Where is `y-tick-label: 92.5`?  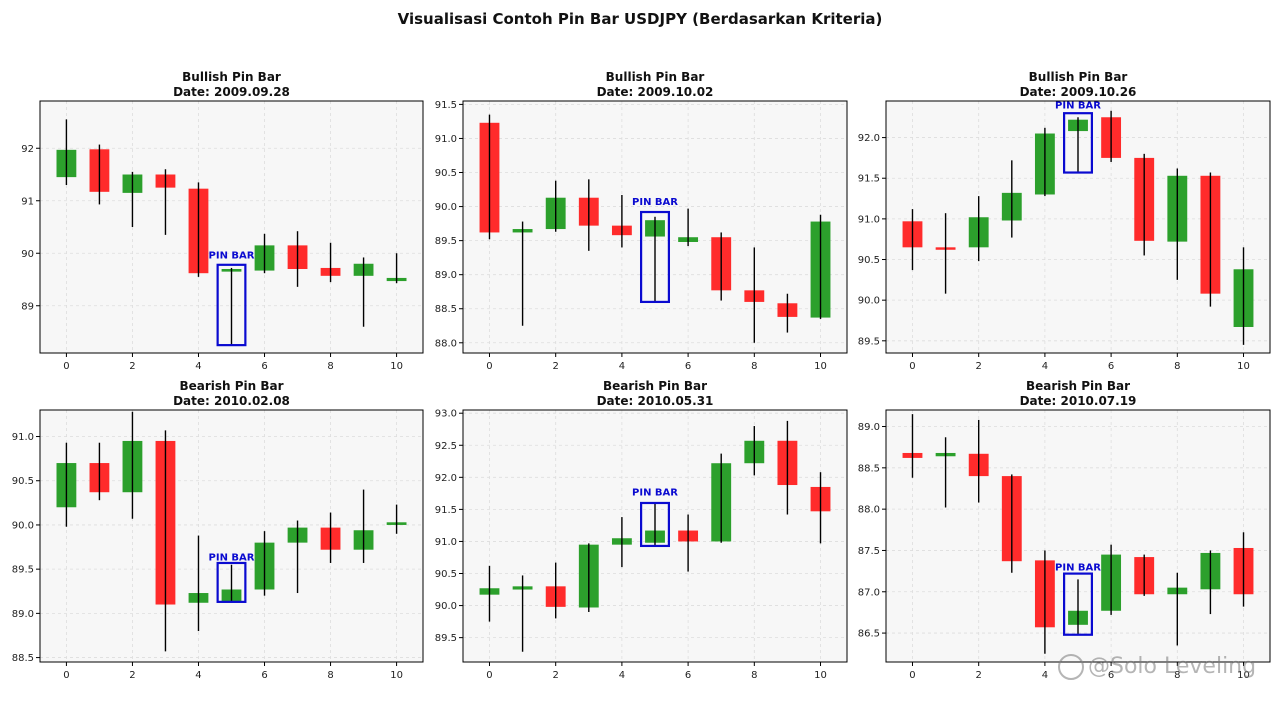
y-tick-label: 92.5 is located at coordinates (446, 446).